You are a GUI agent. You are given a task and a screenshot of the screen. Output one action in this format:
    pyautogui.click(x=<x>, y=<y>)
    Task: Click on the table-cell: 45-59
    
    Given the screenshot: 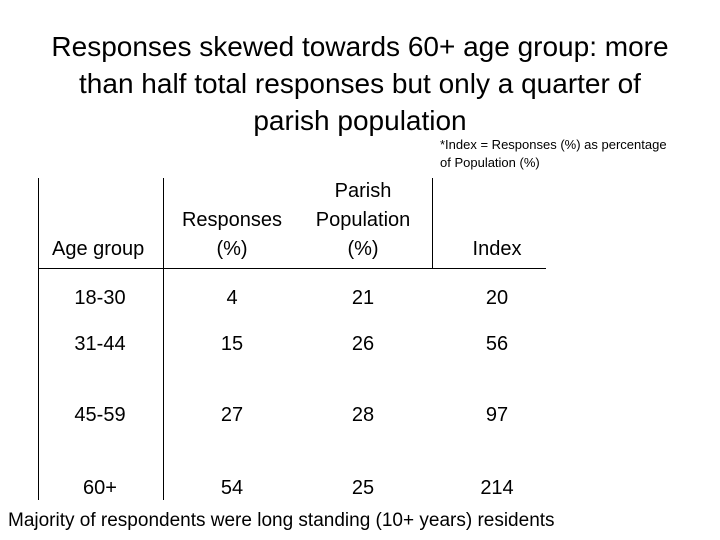 What is the action you would take?
    pyautogui.click(x=100, y=415)
    